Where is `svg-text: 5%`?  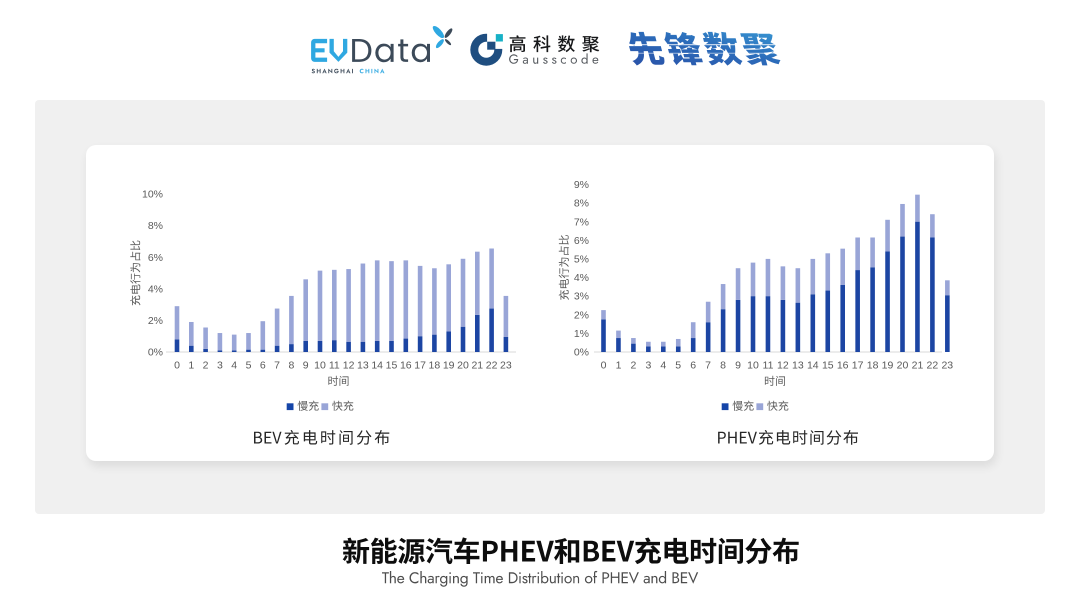
svg-text: 5% is located at coordinates (581, 260).